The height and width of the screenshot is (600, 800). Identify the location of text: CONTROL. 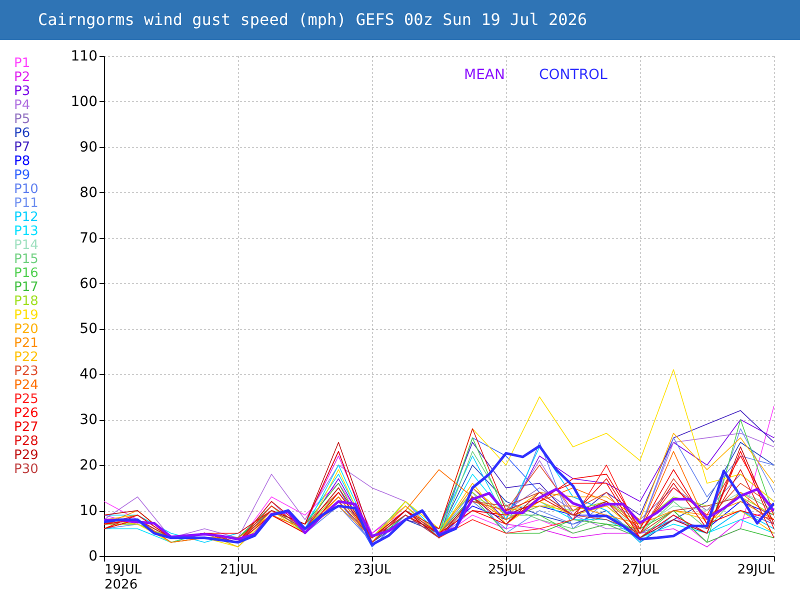
(573, 75).